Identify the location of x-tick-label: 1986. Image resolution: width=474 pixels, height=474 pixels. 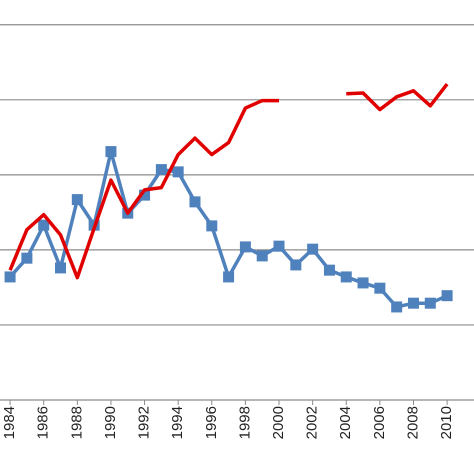
(43, 422).